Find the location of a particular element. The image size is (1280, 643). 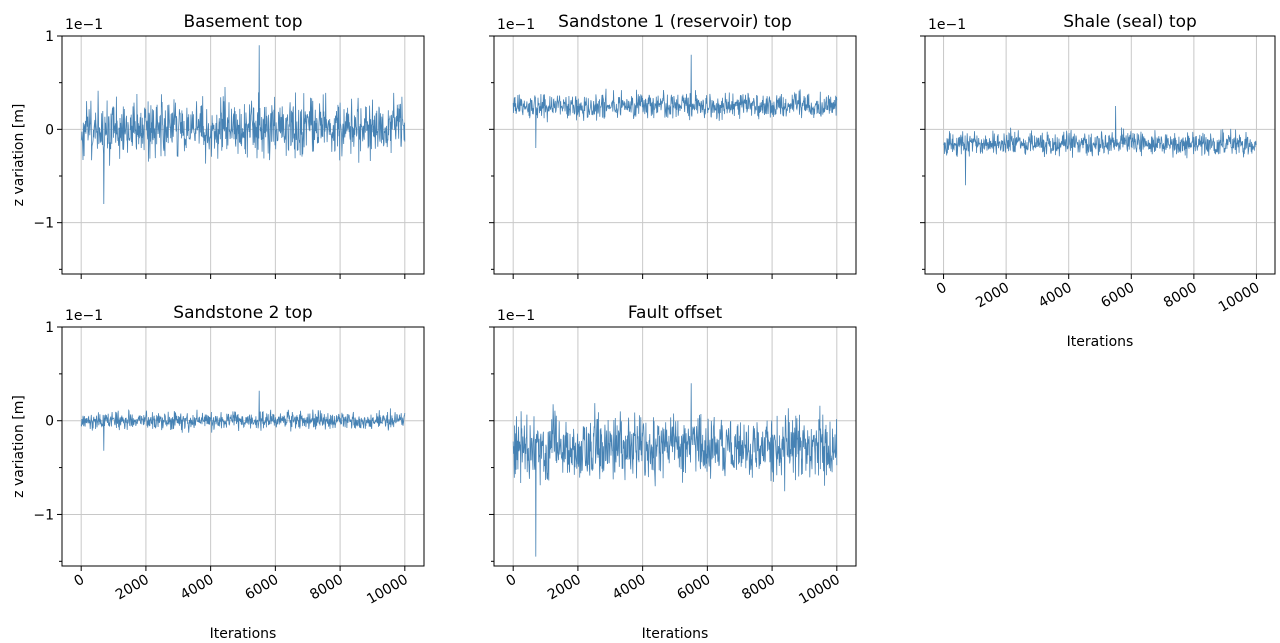

subplot-title: Sandstone 2 top is located at coordinates (242, 313).